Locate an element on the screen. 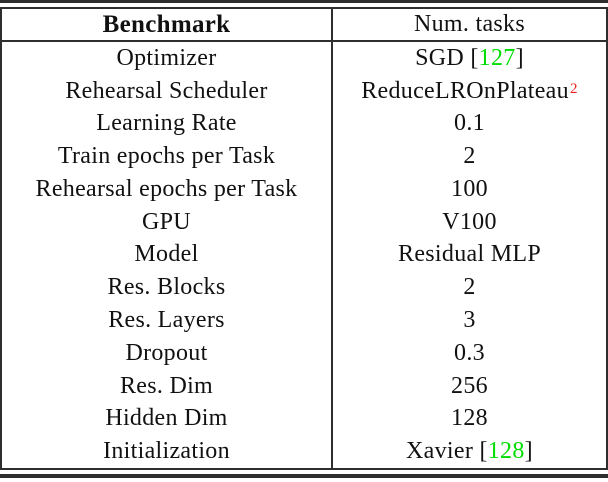 The image size is (608, 482). table-row: Optimizer SGD [127] is located at coordinates (304, 58).